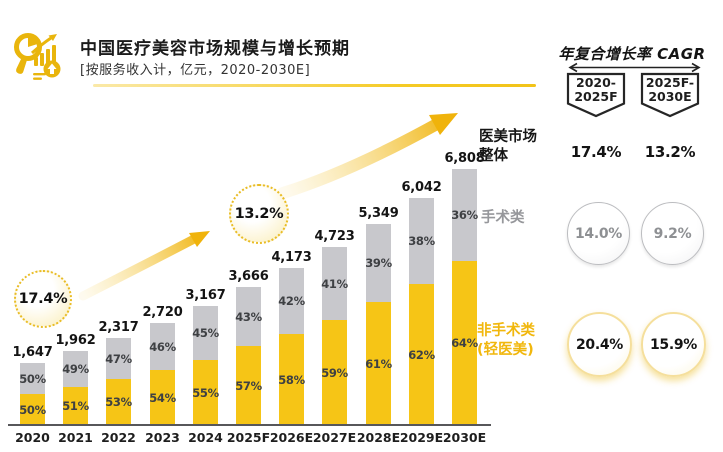 The image size is (723, 452). What do you see at coordinates (75, 340) in the screenshot?
I see `total-label-2021: 1,962` at bounding box center [75, 340].